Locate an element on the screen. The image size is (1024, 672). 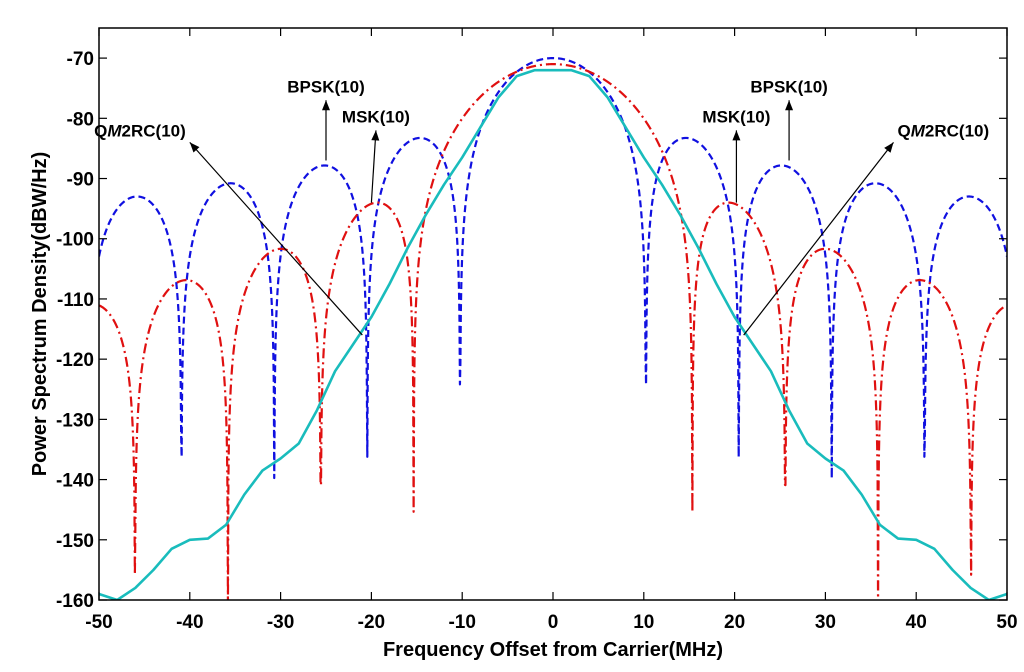
y-tick-label: -100 is located at coordinates (75, 240).